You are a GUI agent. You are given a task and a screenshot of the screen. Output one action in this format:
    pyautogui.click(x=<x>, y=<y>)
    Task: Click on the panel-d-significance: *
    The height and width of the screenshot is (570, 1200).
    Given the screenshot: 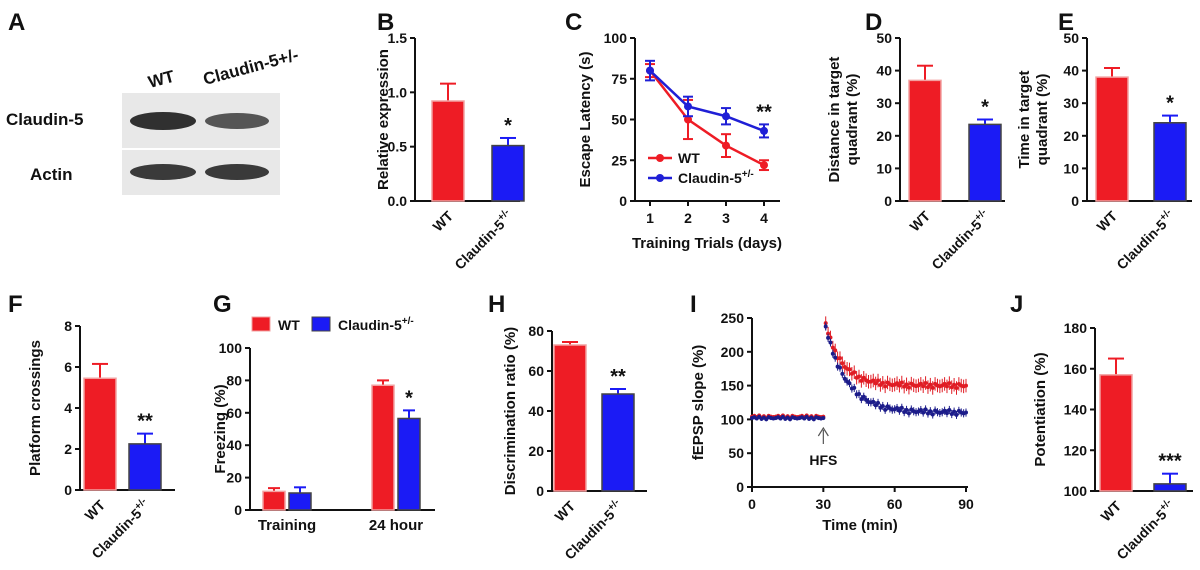 What is the action you would take?
    pyautogui.click(x=985, y=108)
    